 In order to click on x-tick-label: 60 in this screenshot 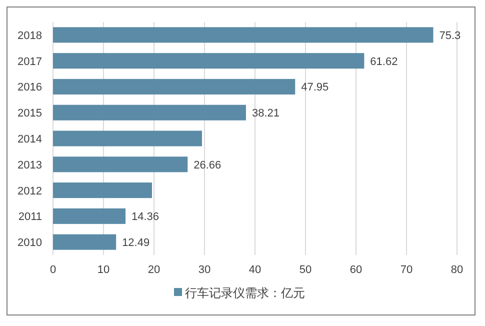, I will do `click(356, 270)`.